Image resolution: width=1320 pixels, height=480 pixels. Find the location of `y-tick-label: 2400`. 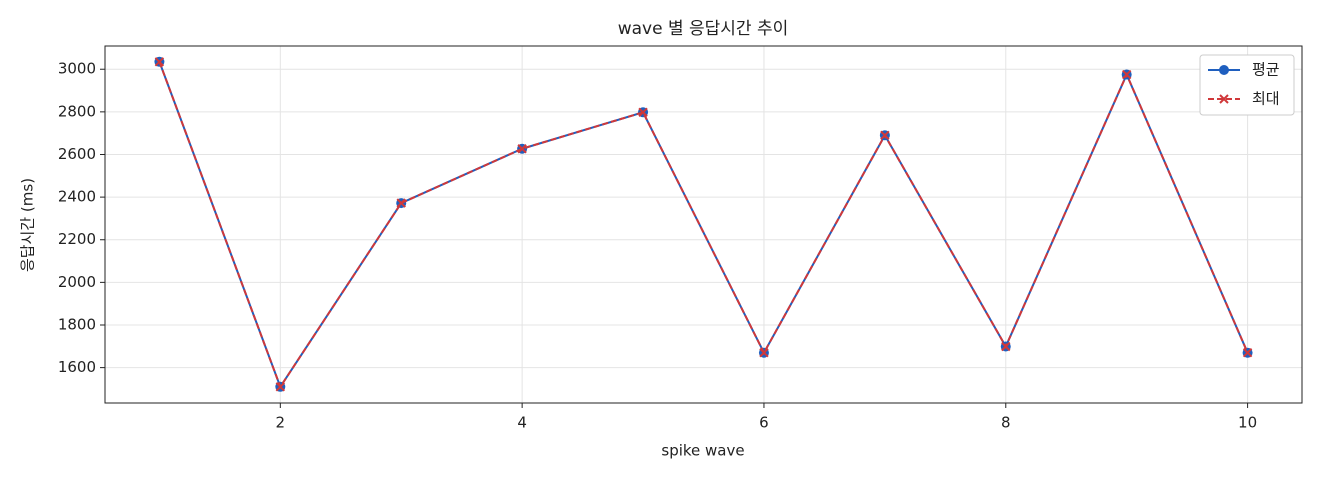

y-tick-label: 2400 is located at coordinates (77, 197).